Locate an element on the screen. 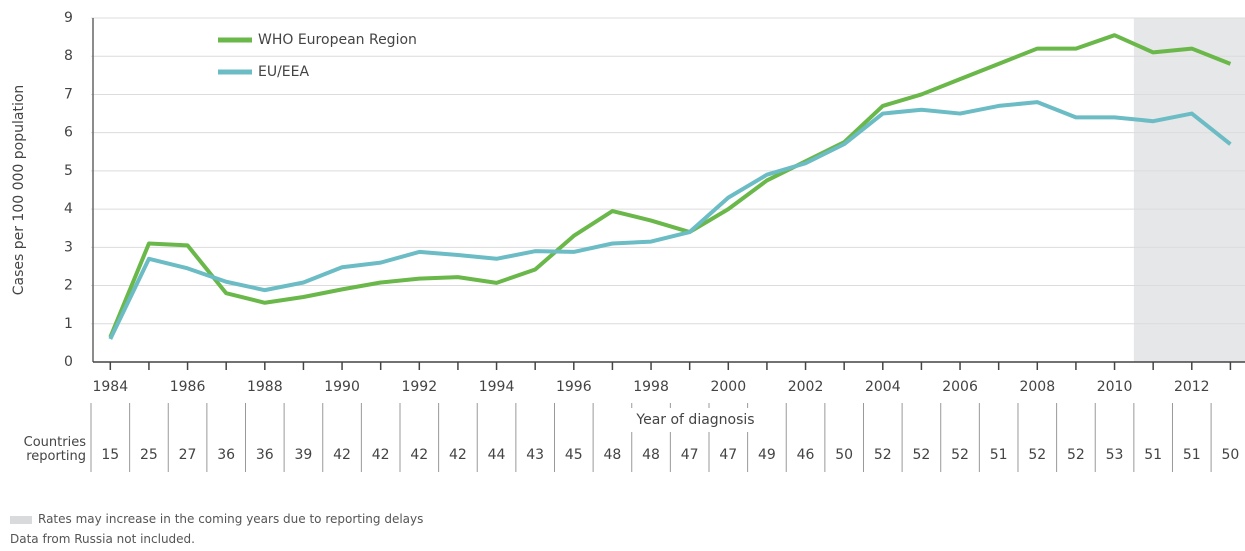 This screenshot has height=551, width=1245. legend-label: WHO European Region is located at coordinates (337, 40).